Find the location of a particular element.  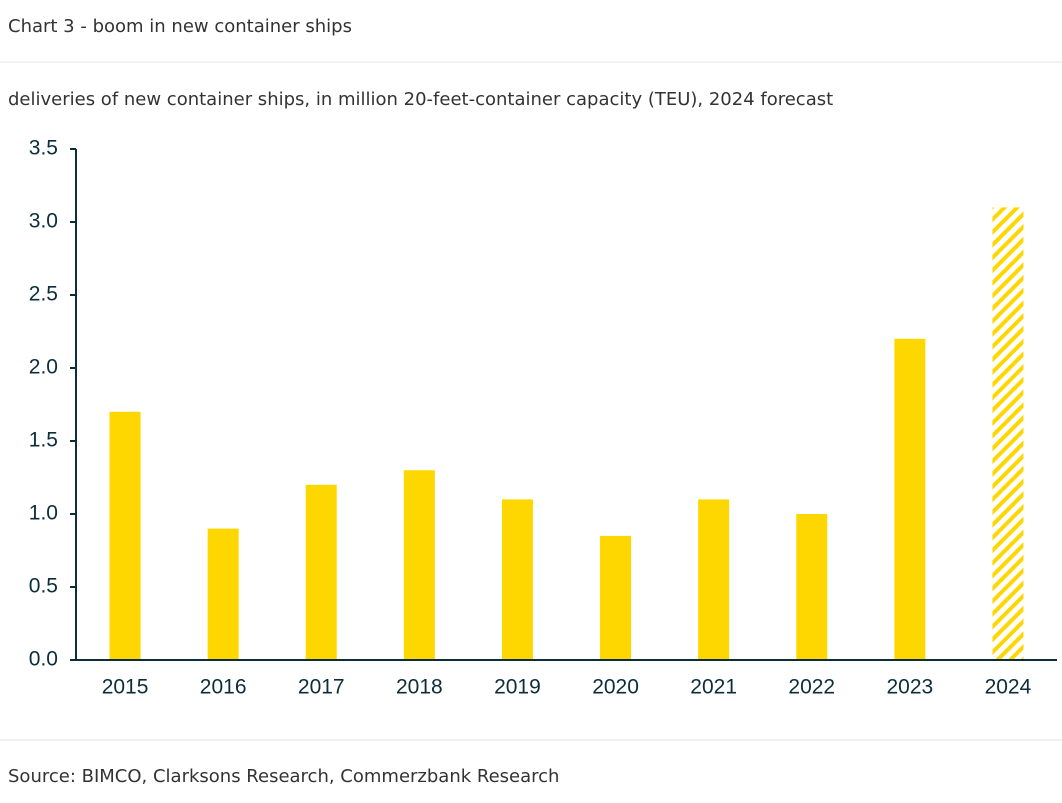

y-tick-label: 1.5 is located at coordinates (43, 440).